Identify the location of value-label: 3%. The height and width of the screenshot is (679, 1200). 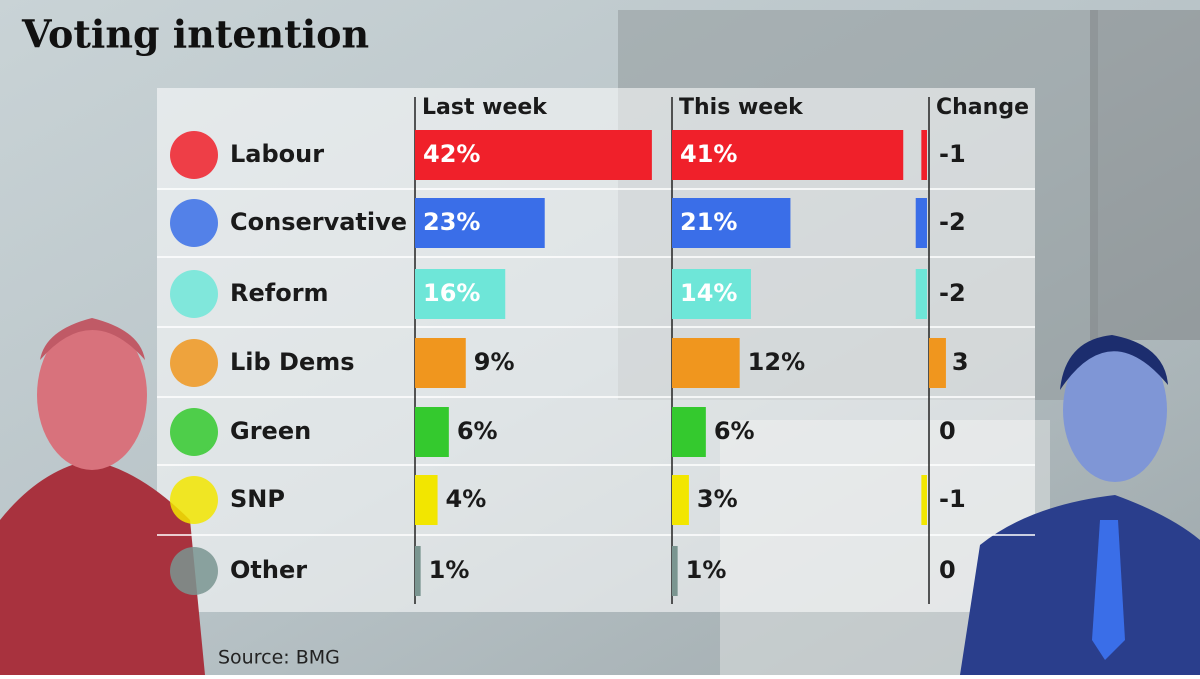
(717, 499).